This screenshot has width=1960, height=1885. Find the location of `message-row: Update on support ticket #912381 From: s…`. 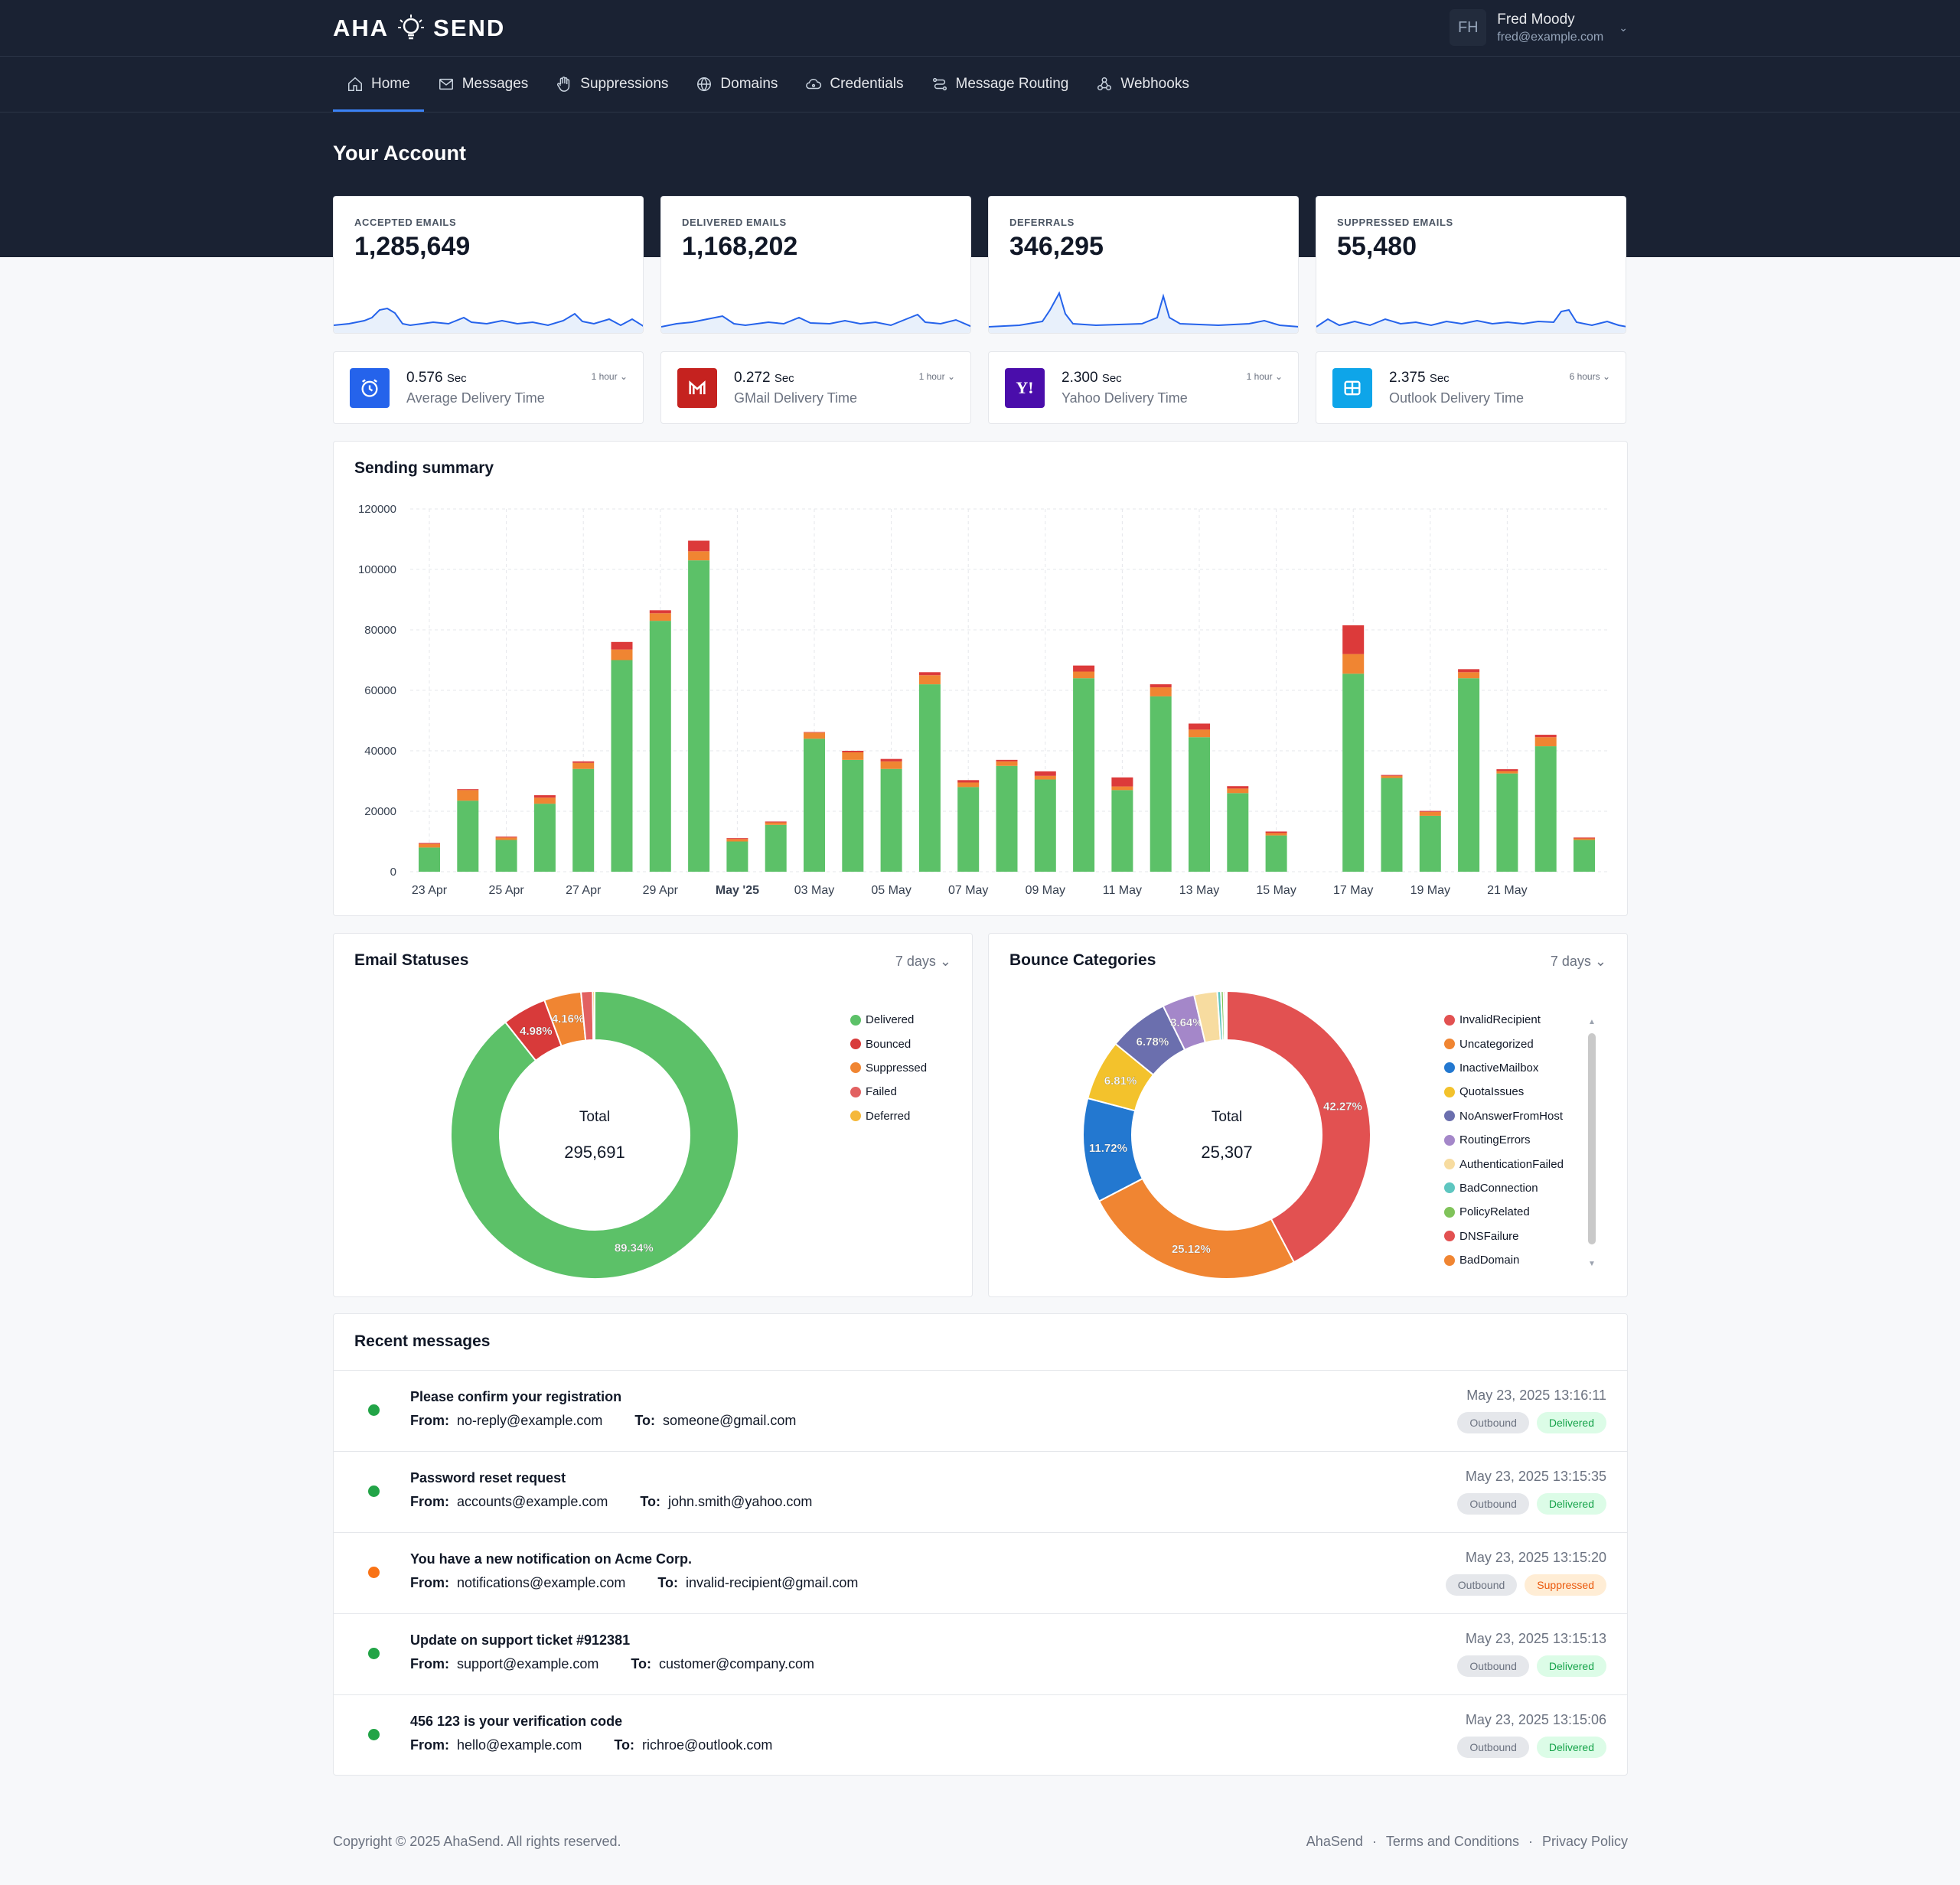

message-row: Update on support ticket #912381 From: s… is located at coordinates (980, 1653).